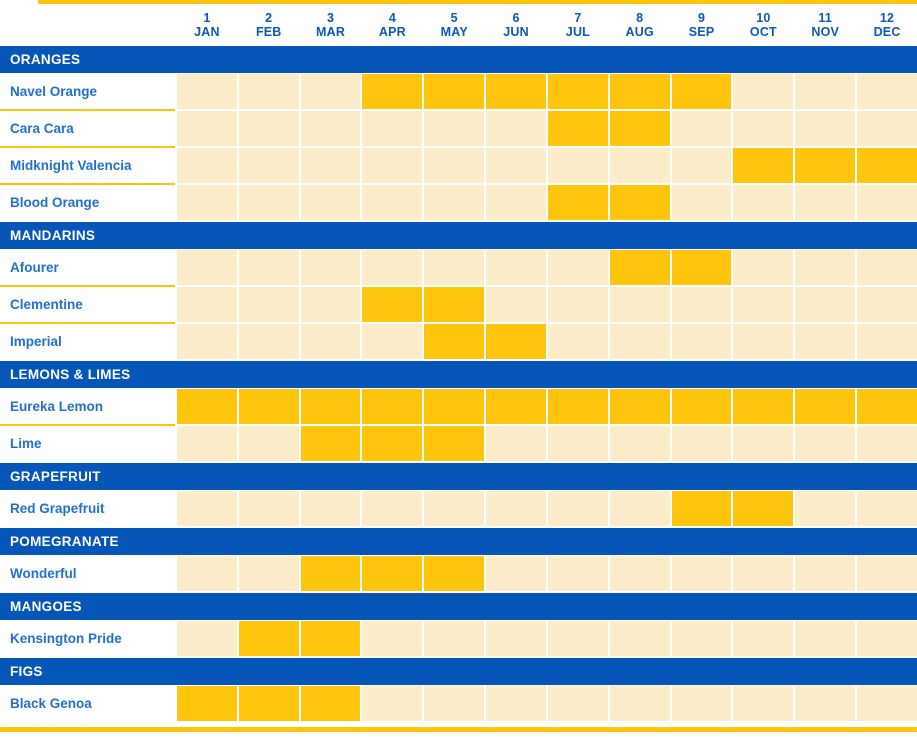  Describe the element at coordinates (577, 128) in the screenshot. I see `availability-cell-cara-cara-jul` at that location.